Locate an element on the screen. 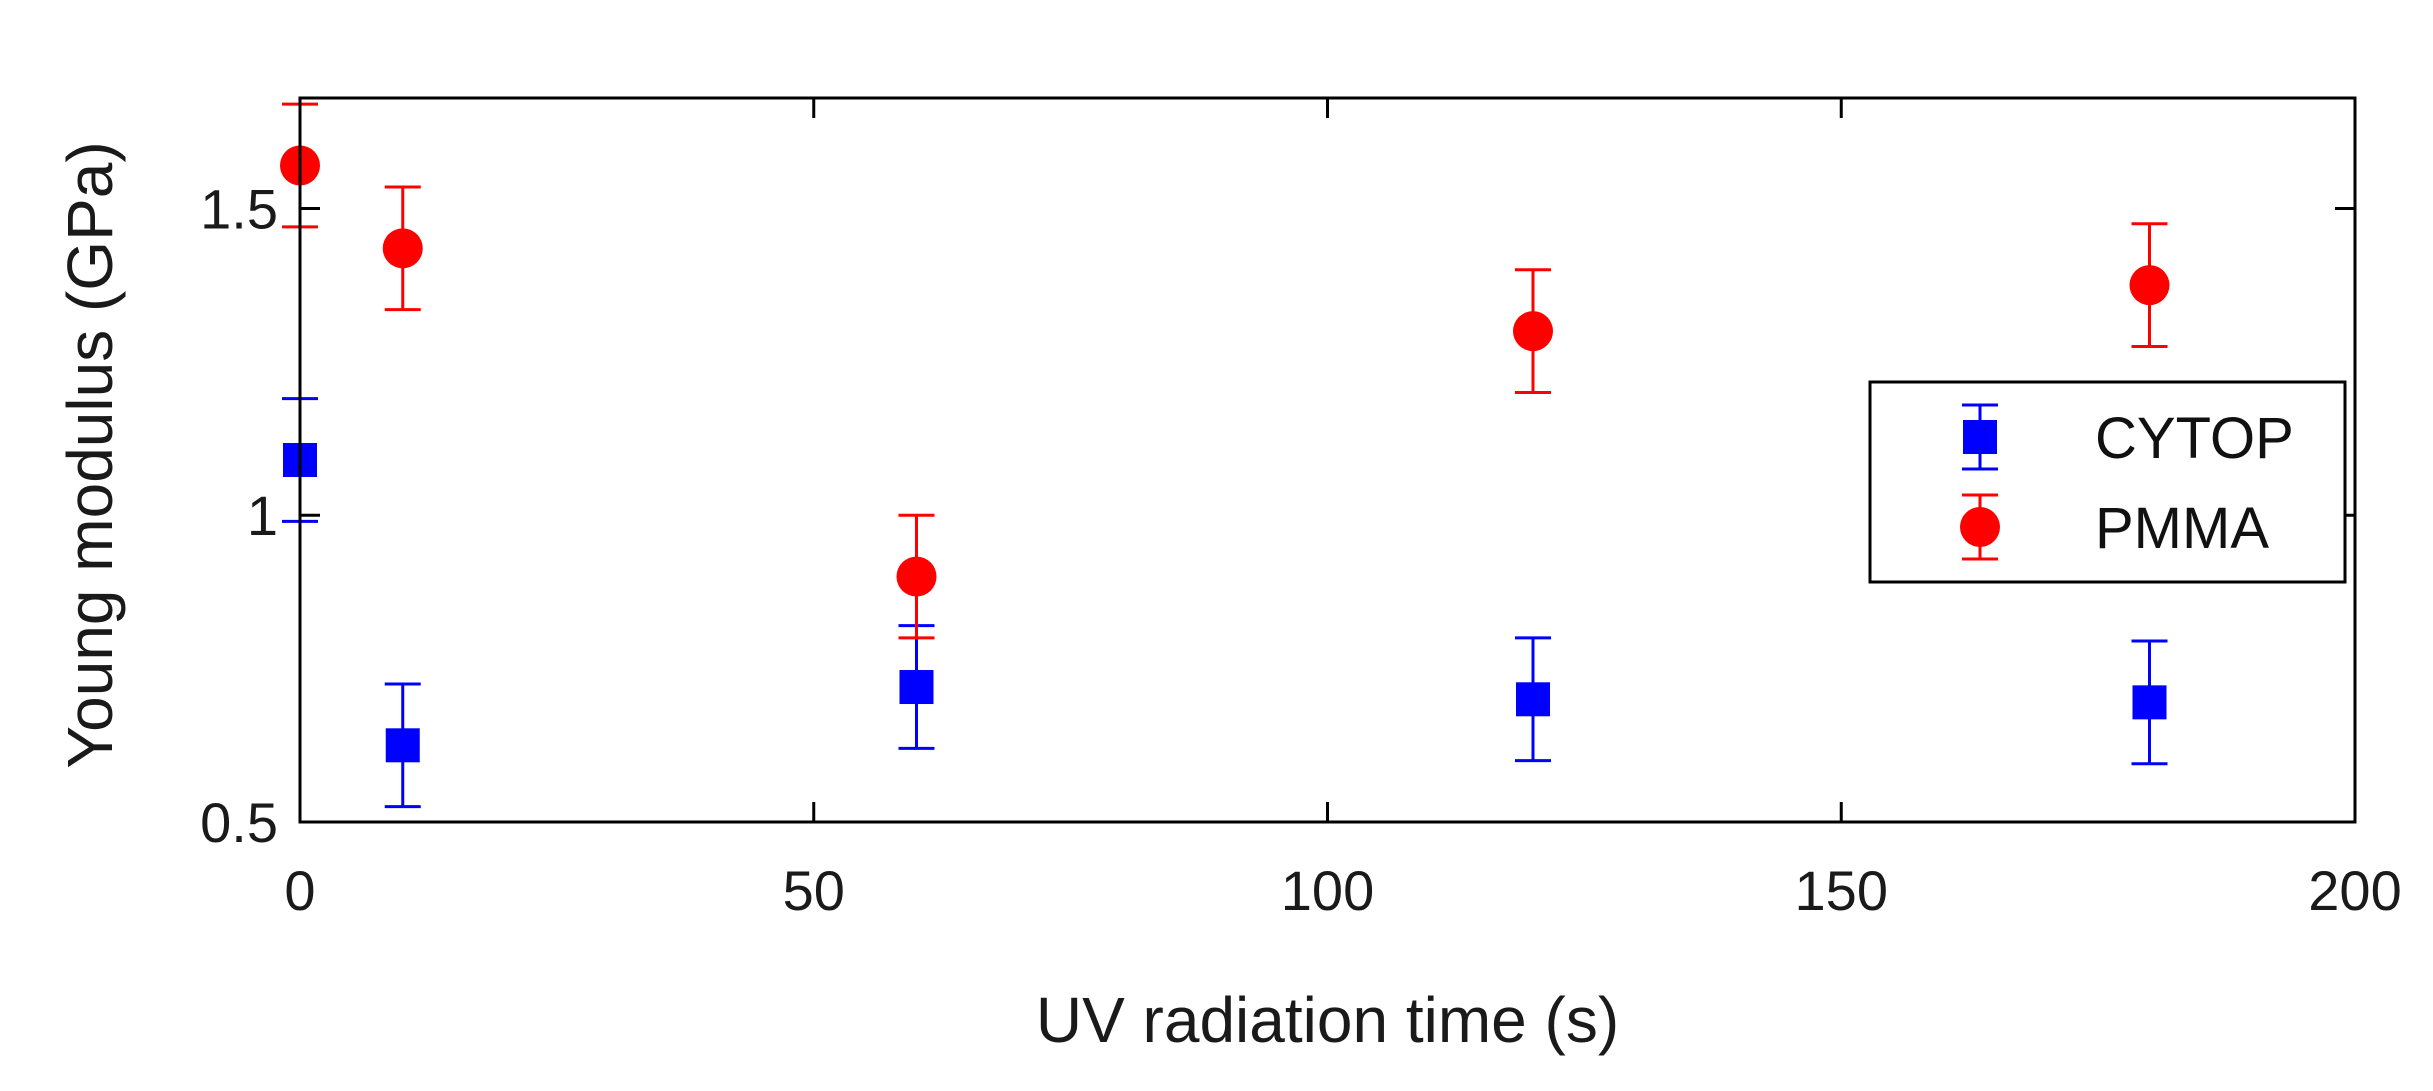  x-tick-label: 0 is located at coordinates (299, 890).